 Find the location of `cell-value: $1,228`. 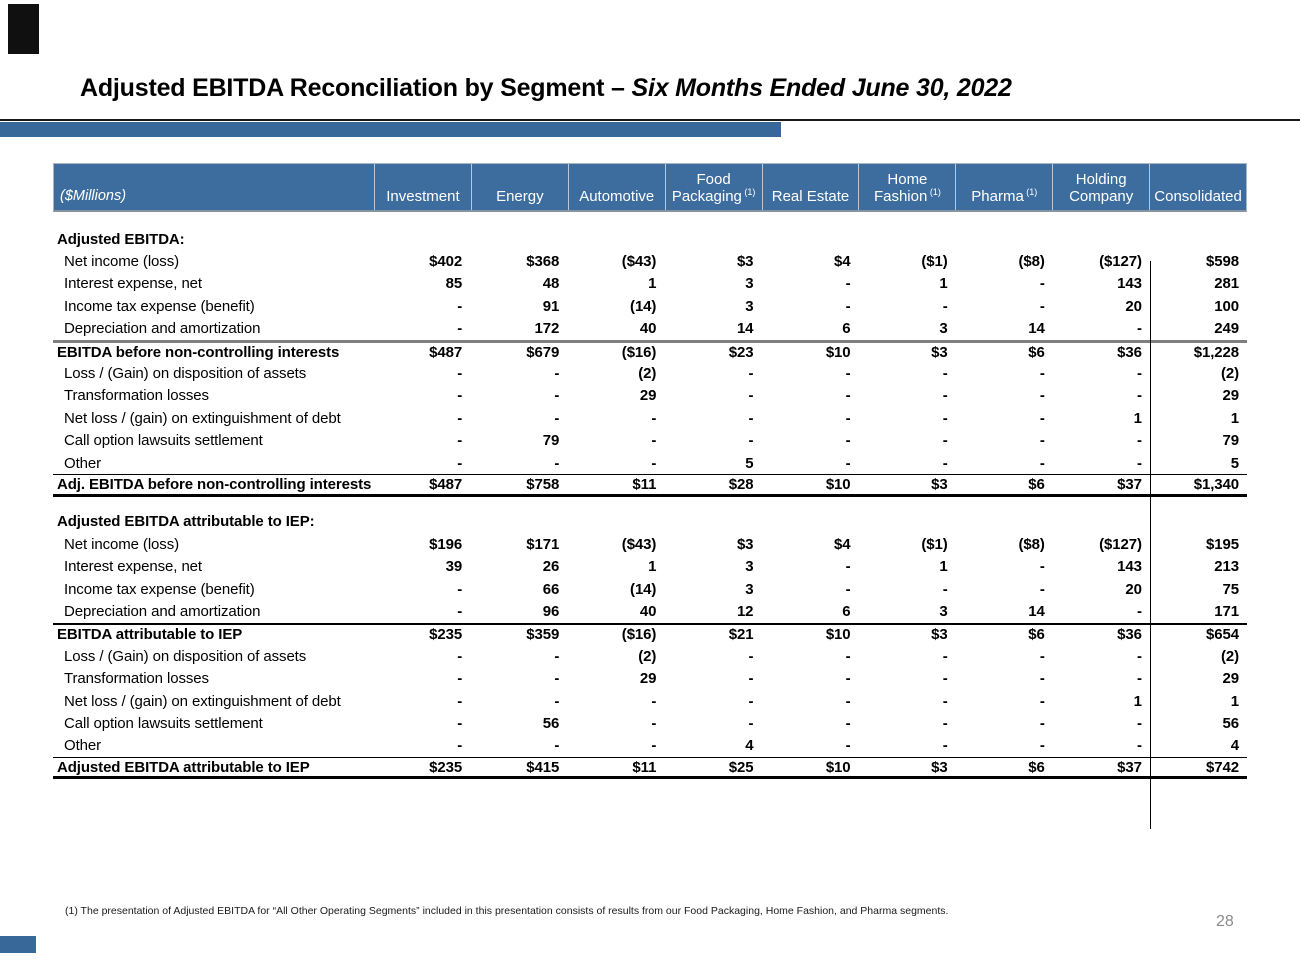

cell-value: $1,228 is located at coordinates (1216, 353).